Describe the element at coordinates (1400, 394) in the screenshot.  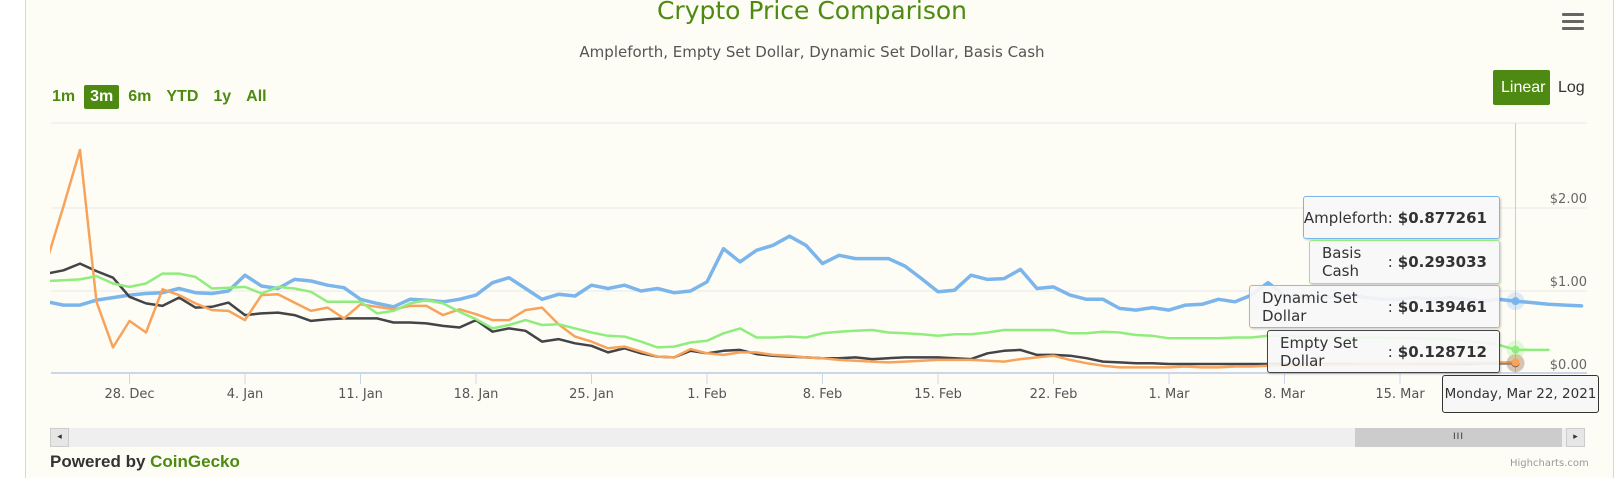
I see `x-tick-label: 15. Mar` at that location.